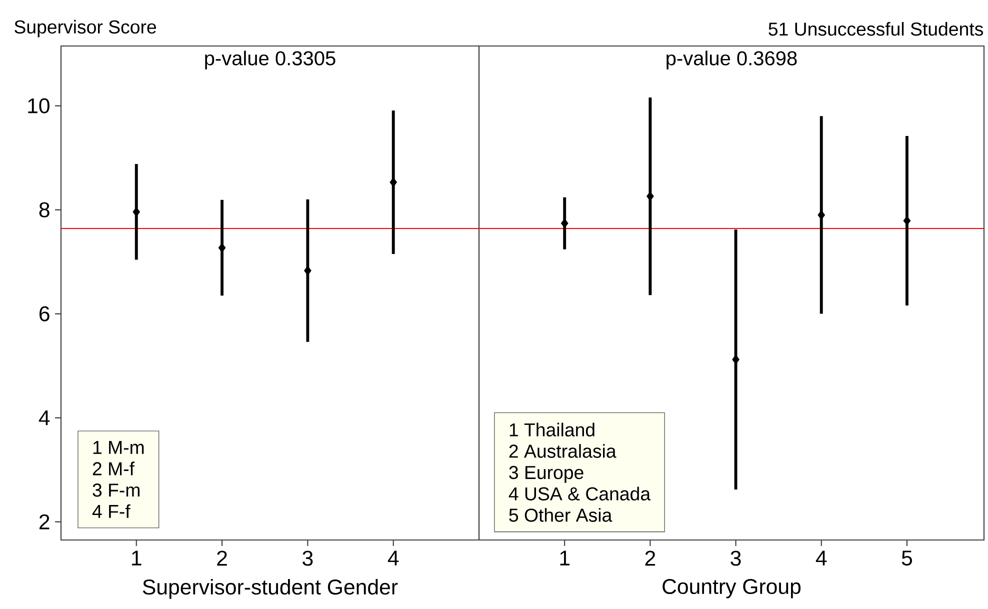 The width and height of the screenshot is (988, 609). Describe the element at coordinates (907, 558) in the screenshot. I see `x-tick-label: 5` at that location.